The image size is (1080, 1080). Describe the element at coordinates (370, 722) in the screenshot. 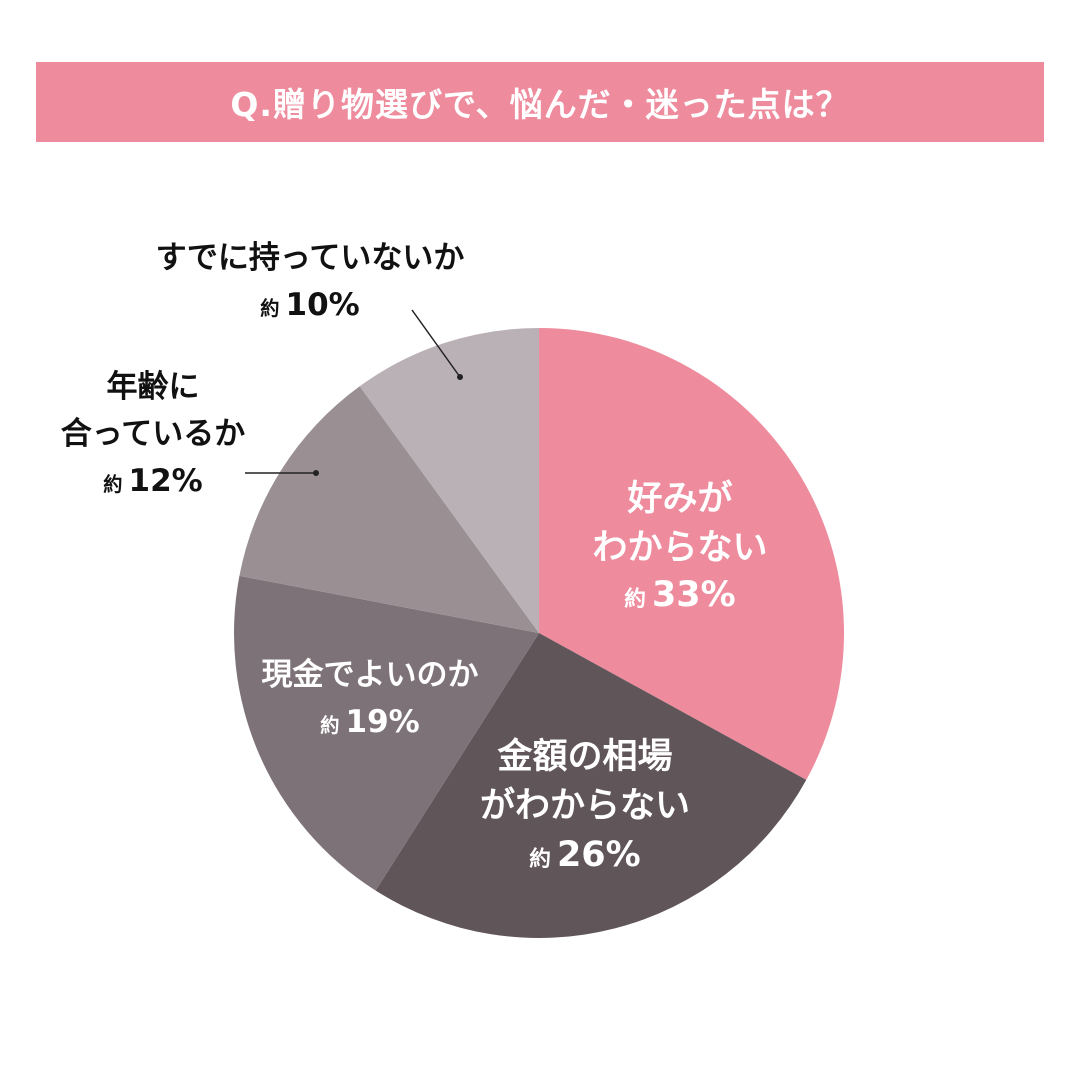

I see `label-percent: 約 19%` at that location.